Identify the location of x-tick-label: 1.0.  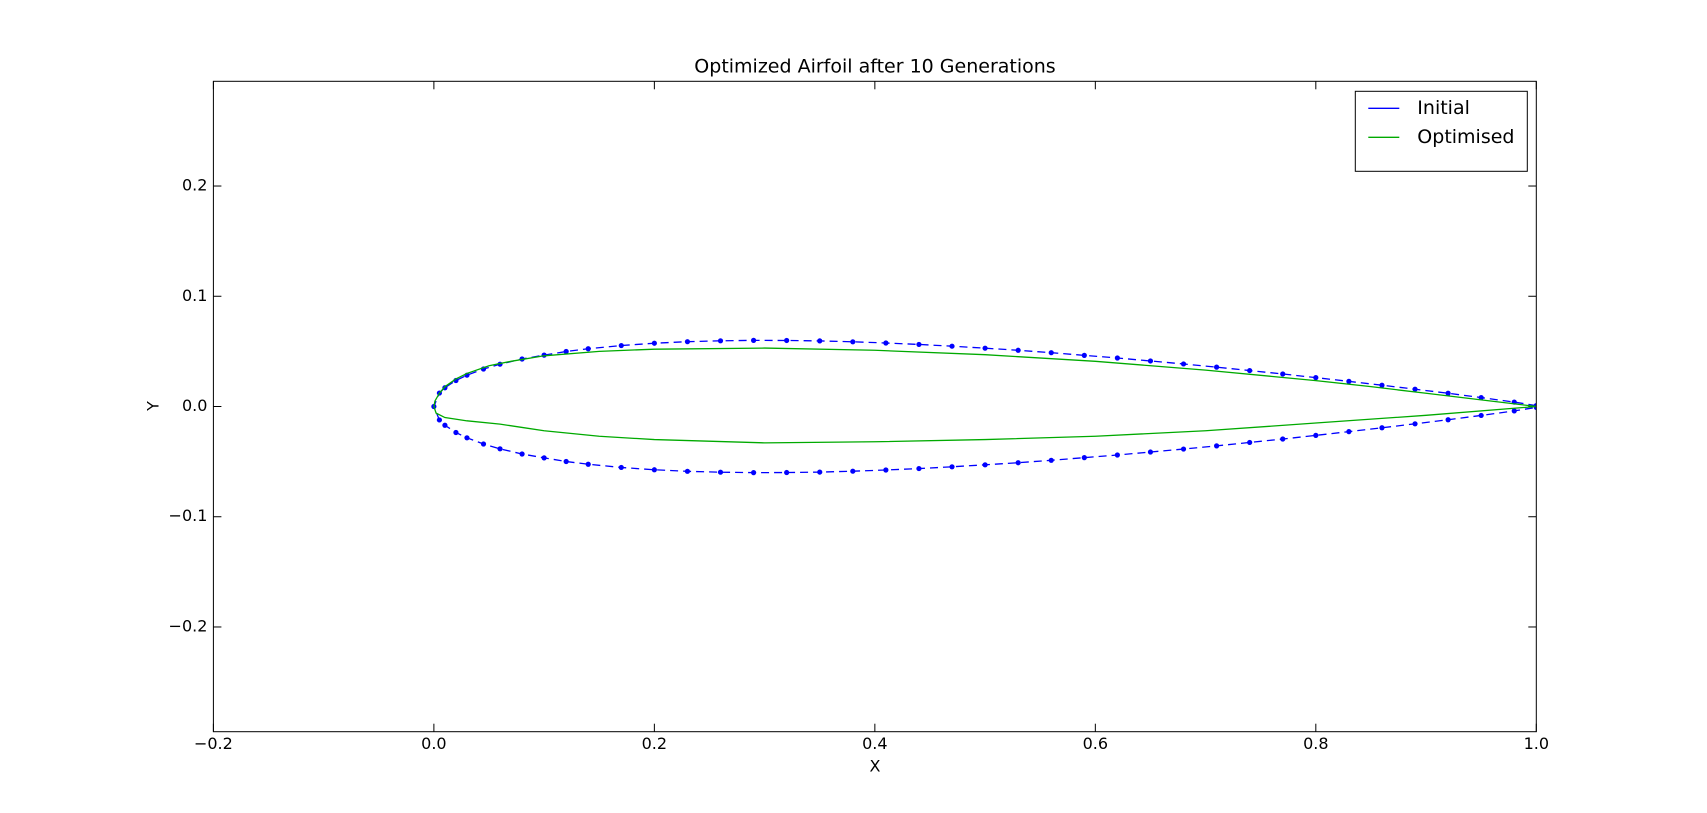
(1536, 743).